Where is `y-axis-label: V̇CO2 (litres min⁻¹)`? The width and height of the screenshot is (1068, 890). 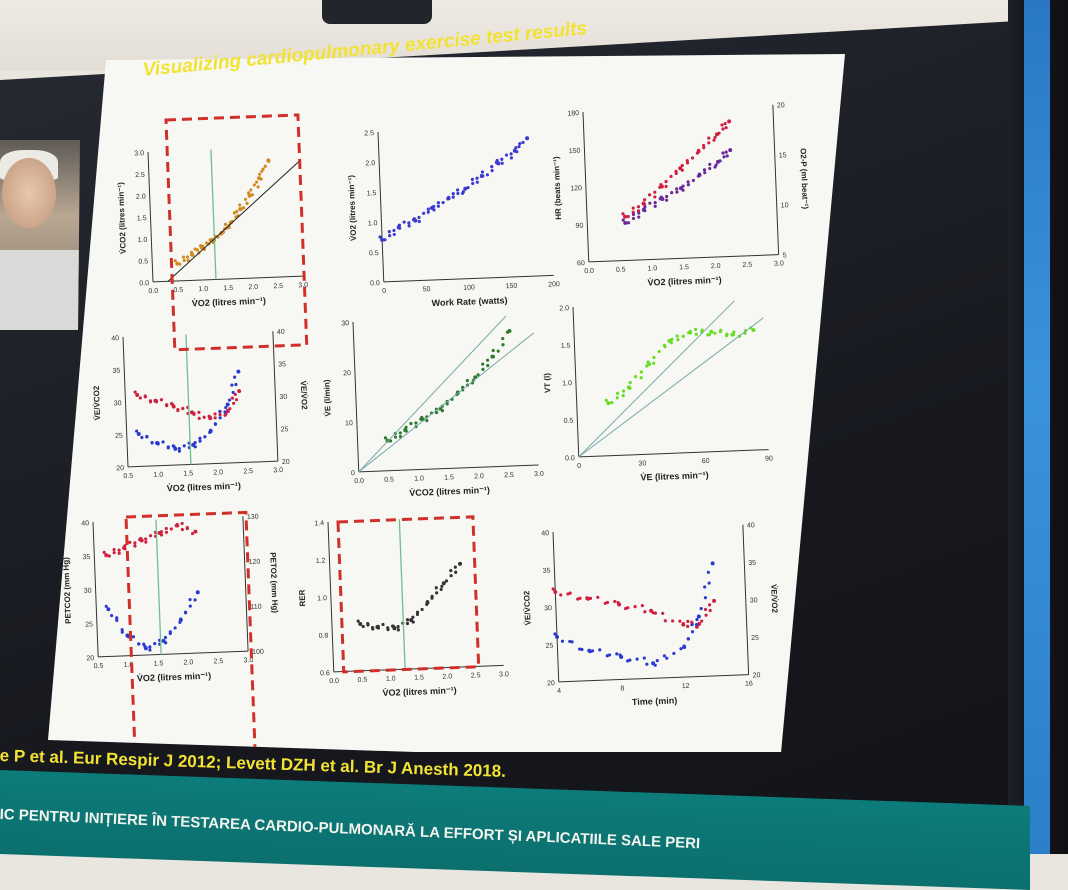
y-axis-label: V̇CO2 (litres min⁻¹) is located at coordinates (122, 218).